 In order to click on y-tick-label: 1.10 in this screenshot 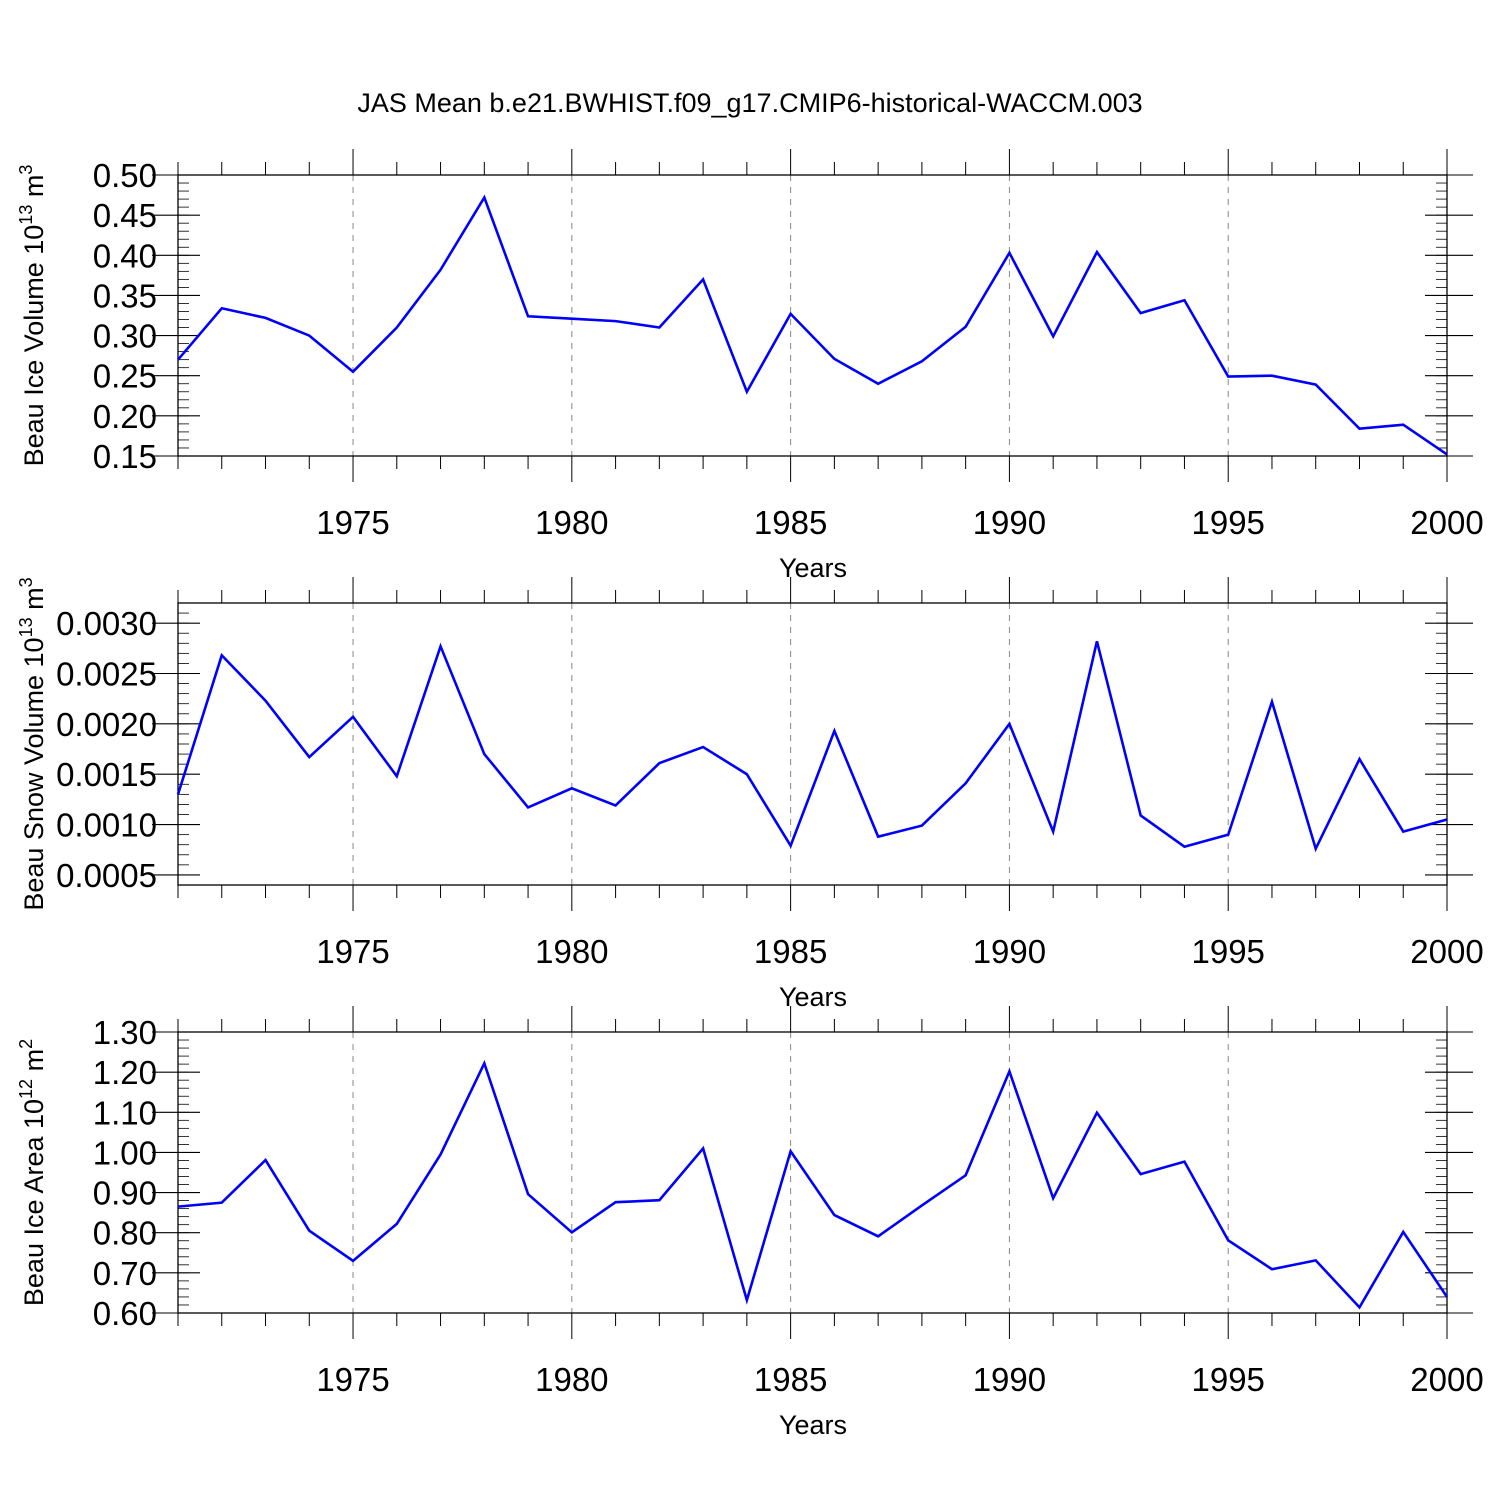, I will do `click(125, 1112)`.